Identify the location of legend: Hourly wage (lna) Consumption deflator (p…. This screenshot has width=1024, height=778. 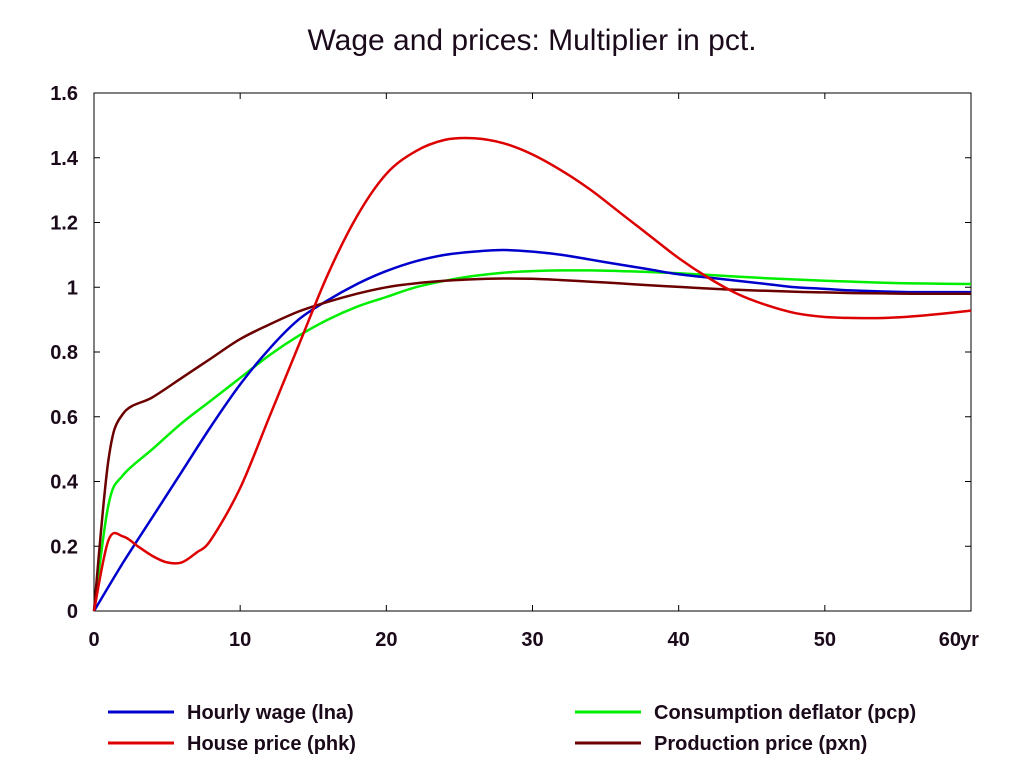
(512, 728).